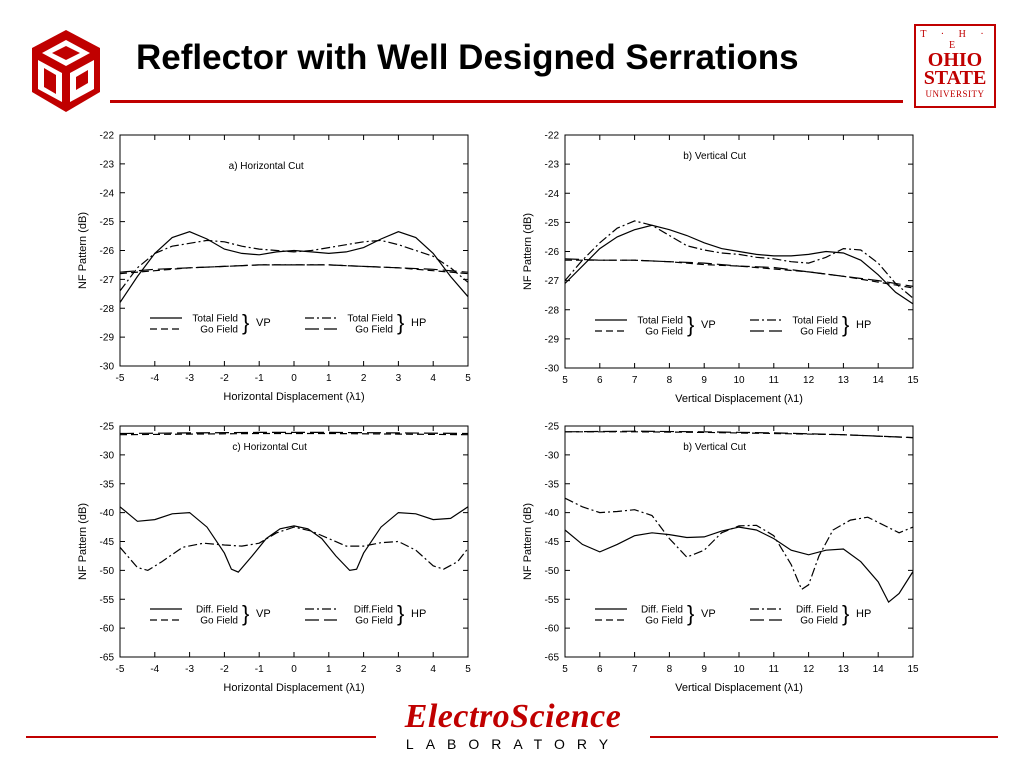  I want to click on osu-logo-university: UNIVERSITY, so click(955, 94).